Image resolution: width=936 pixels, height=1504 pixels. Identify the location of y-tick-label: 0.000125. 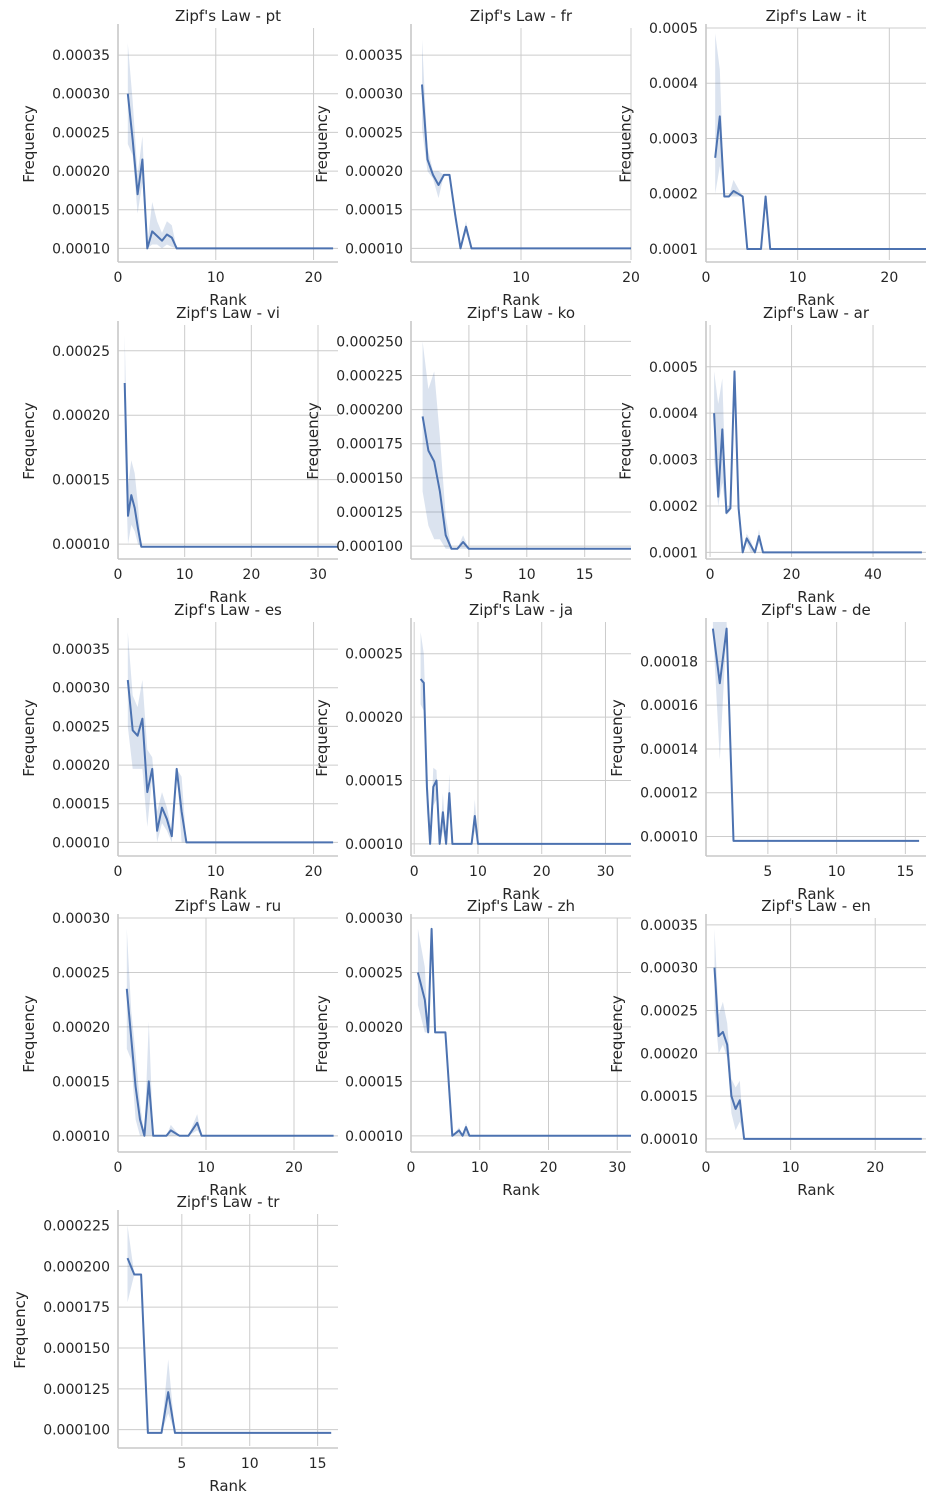
(369, 513).